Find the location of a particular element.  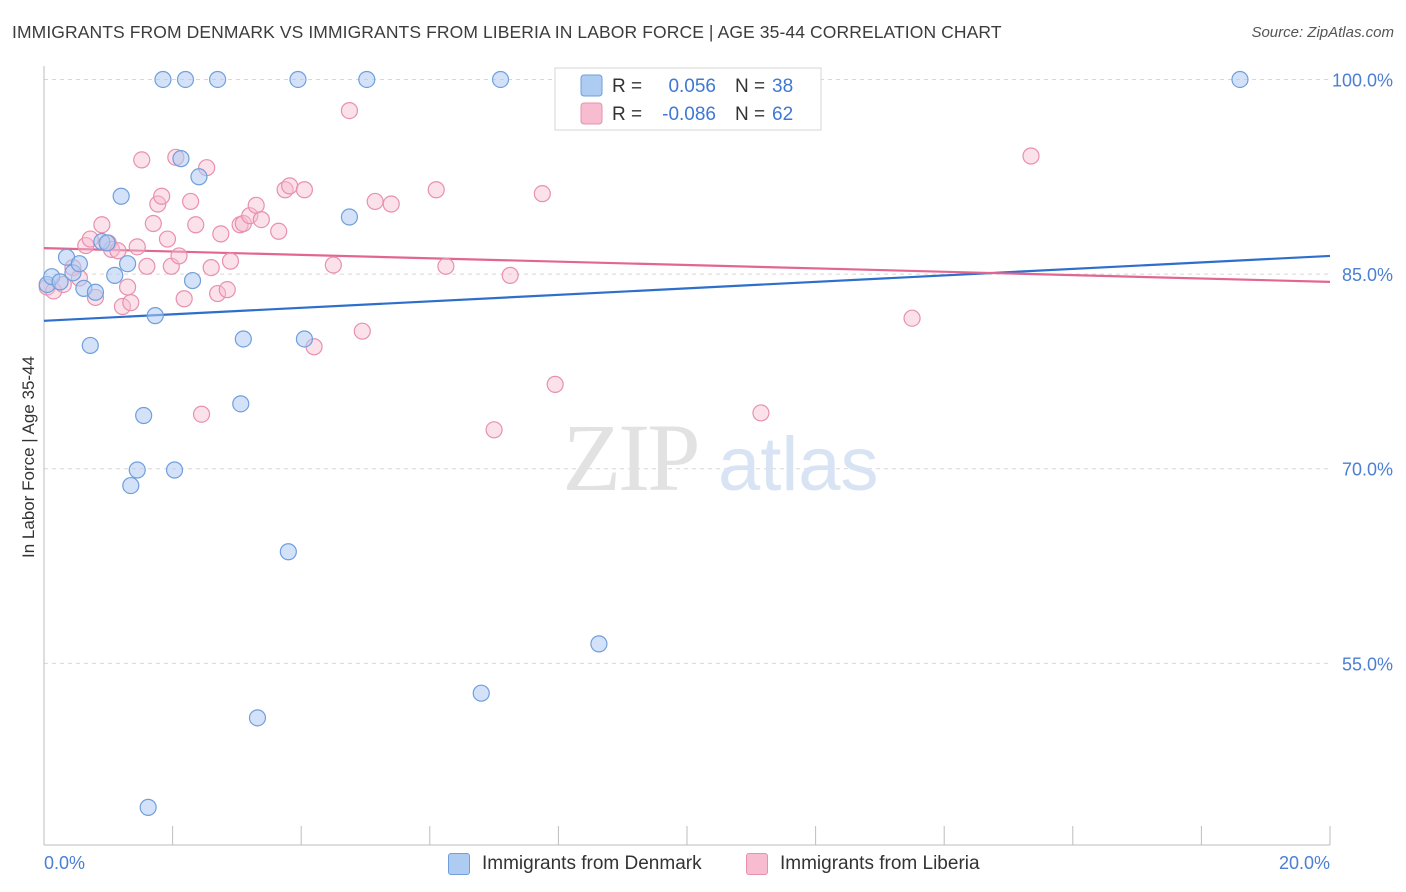

x-tick-label: 0.0% is located at coordinates (64, 863).